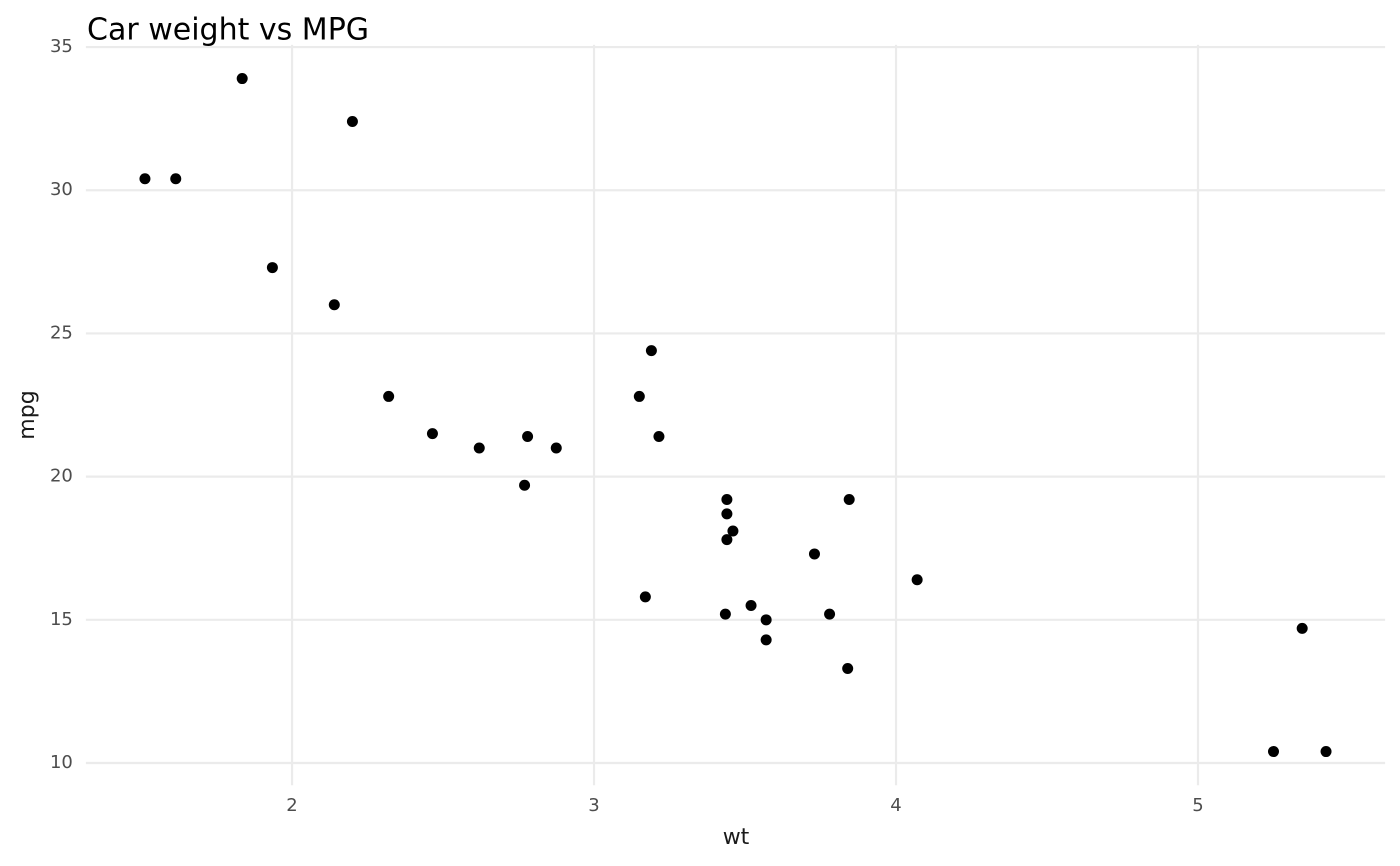 Image resolution: width=1400 pixels, height=866 pixels. What do you see at coordinates (61, 46) in the screenshot?
I see `y-tick-label: 35` at bounding box center [61, 46].